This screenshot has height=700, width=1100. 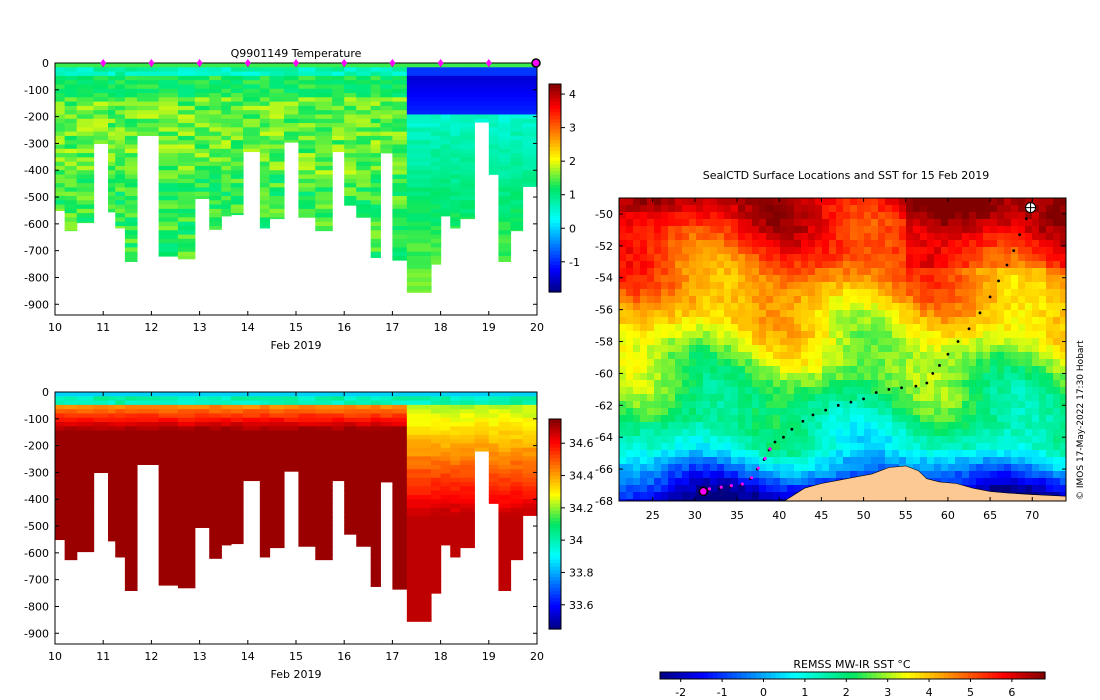 What do you see at coordinates (555, 273) in the screenshot?
I see `colorbar-swatch` at bounding box center [555, 273].